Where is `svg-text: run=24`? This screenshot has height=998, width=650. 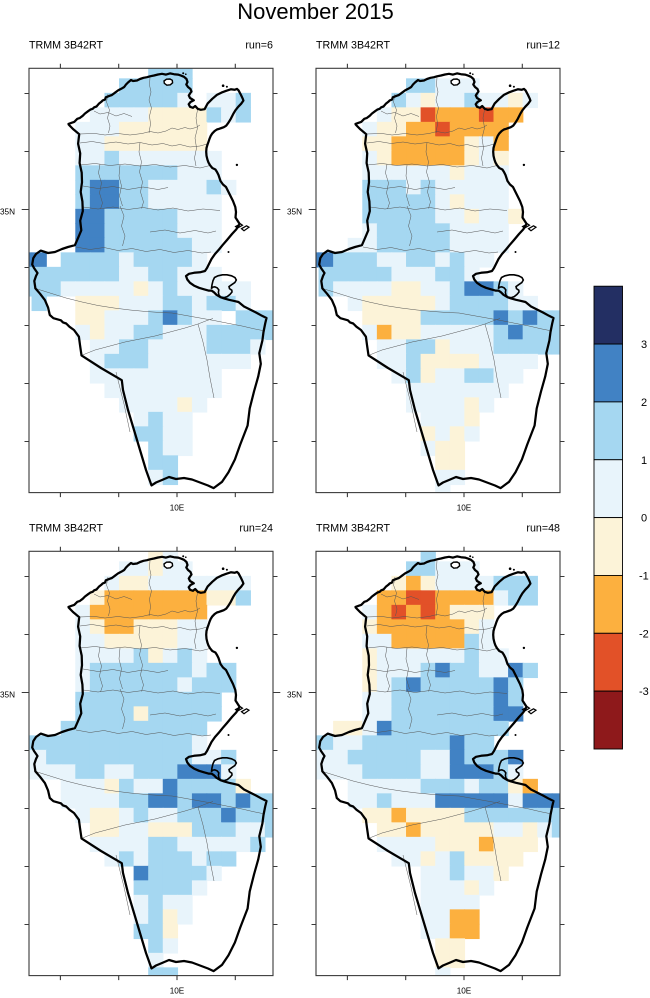 svg-text: run=24 is located at coordinates (256, 528).